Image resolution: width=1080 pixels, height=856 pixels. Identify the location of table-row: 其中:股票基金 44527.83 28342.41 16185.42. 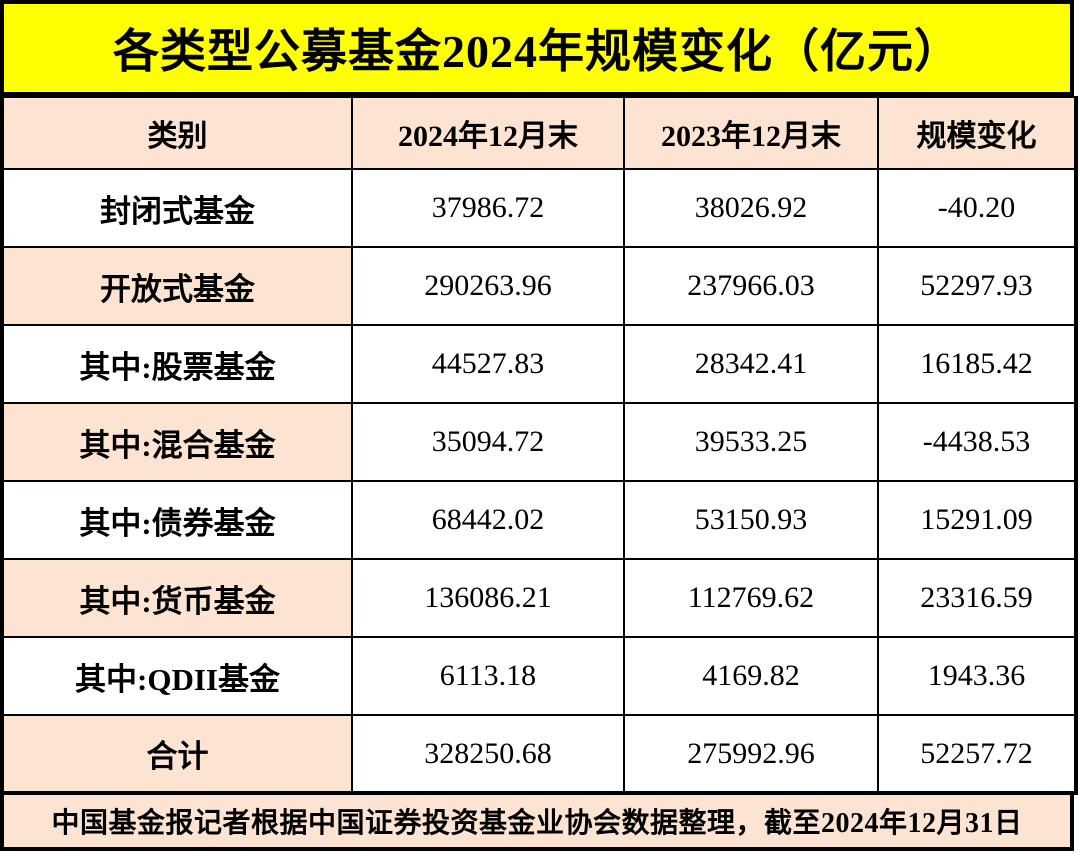
(539, 364).